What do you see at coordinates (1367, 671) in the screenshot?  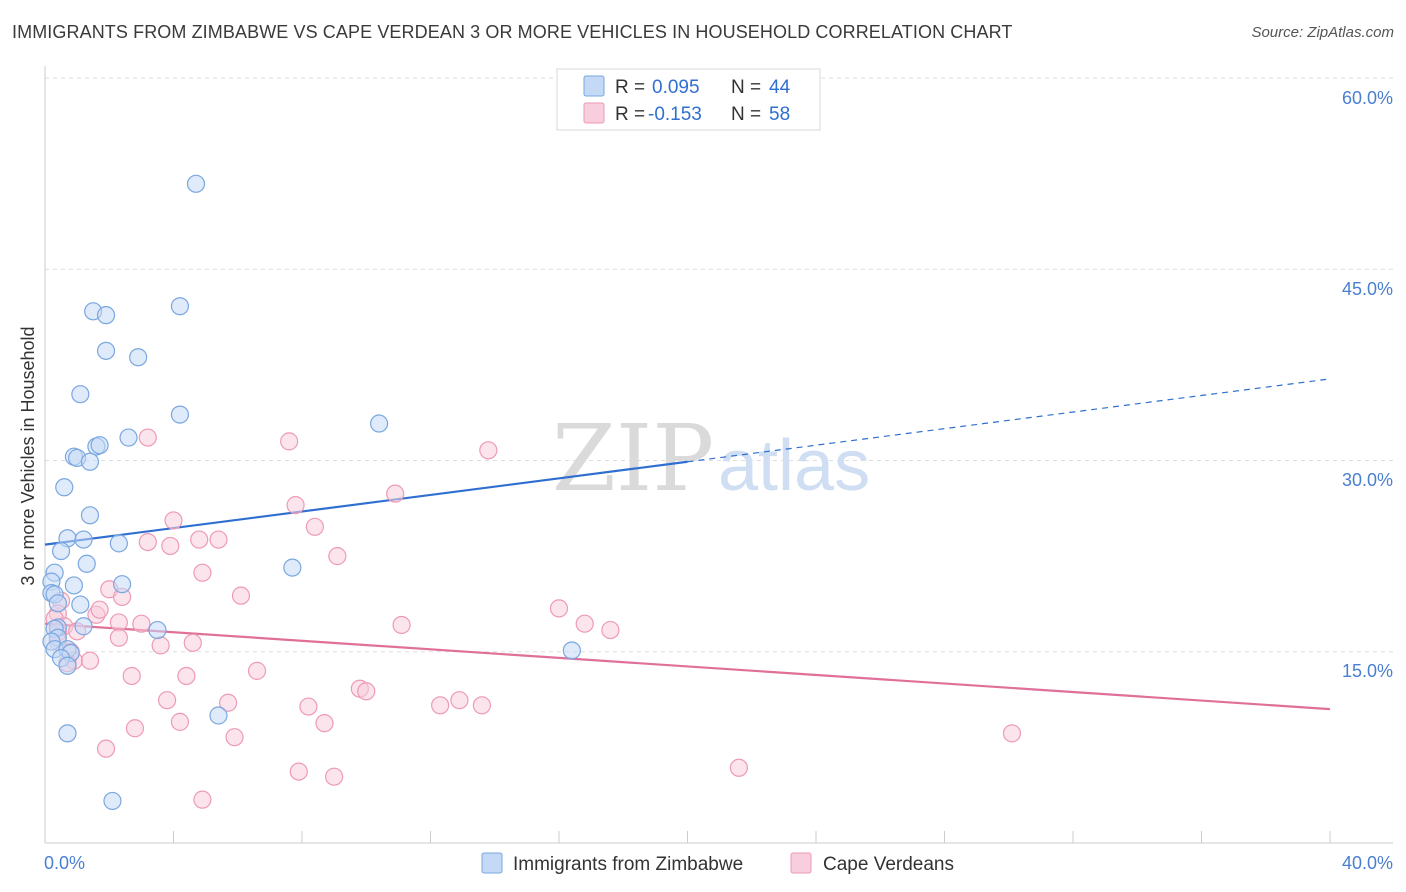 I see `y-tick-label: 15.0%` at bounding box center [1367, 671].